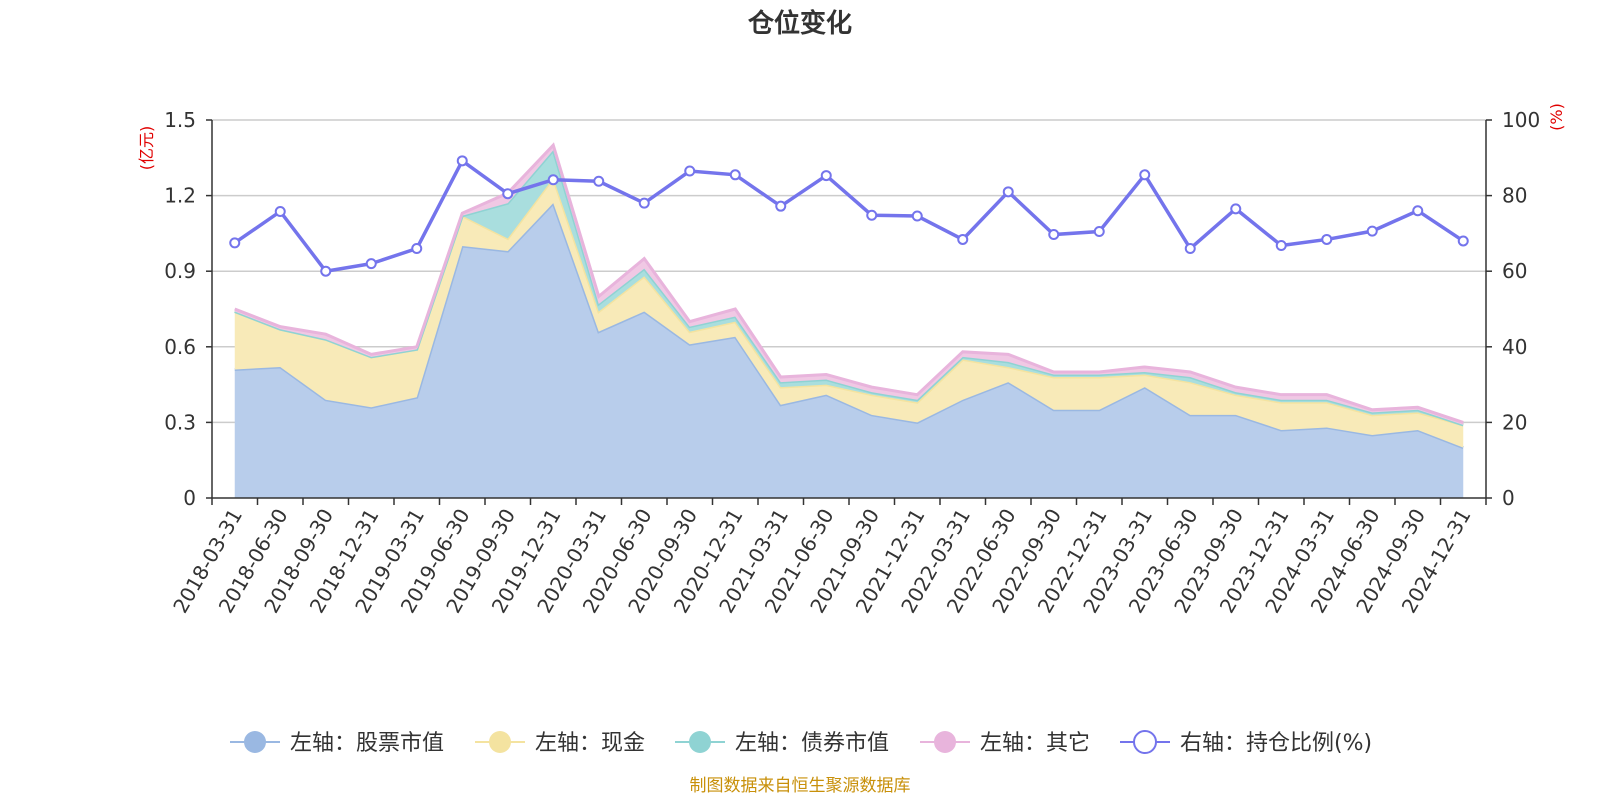 Image resolution: width=1600 pixels, height=800 pixels. I want to click on left-axis-tick-label: 0, so click(189, 498).